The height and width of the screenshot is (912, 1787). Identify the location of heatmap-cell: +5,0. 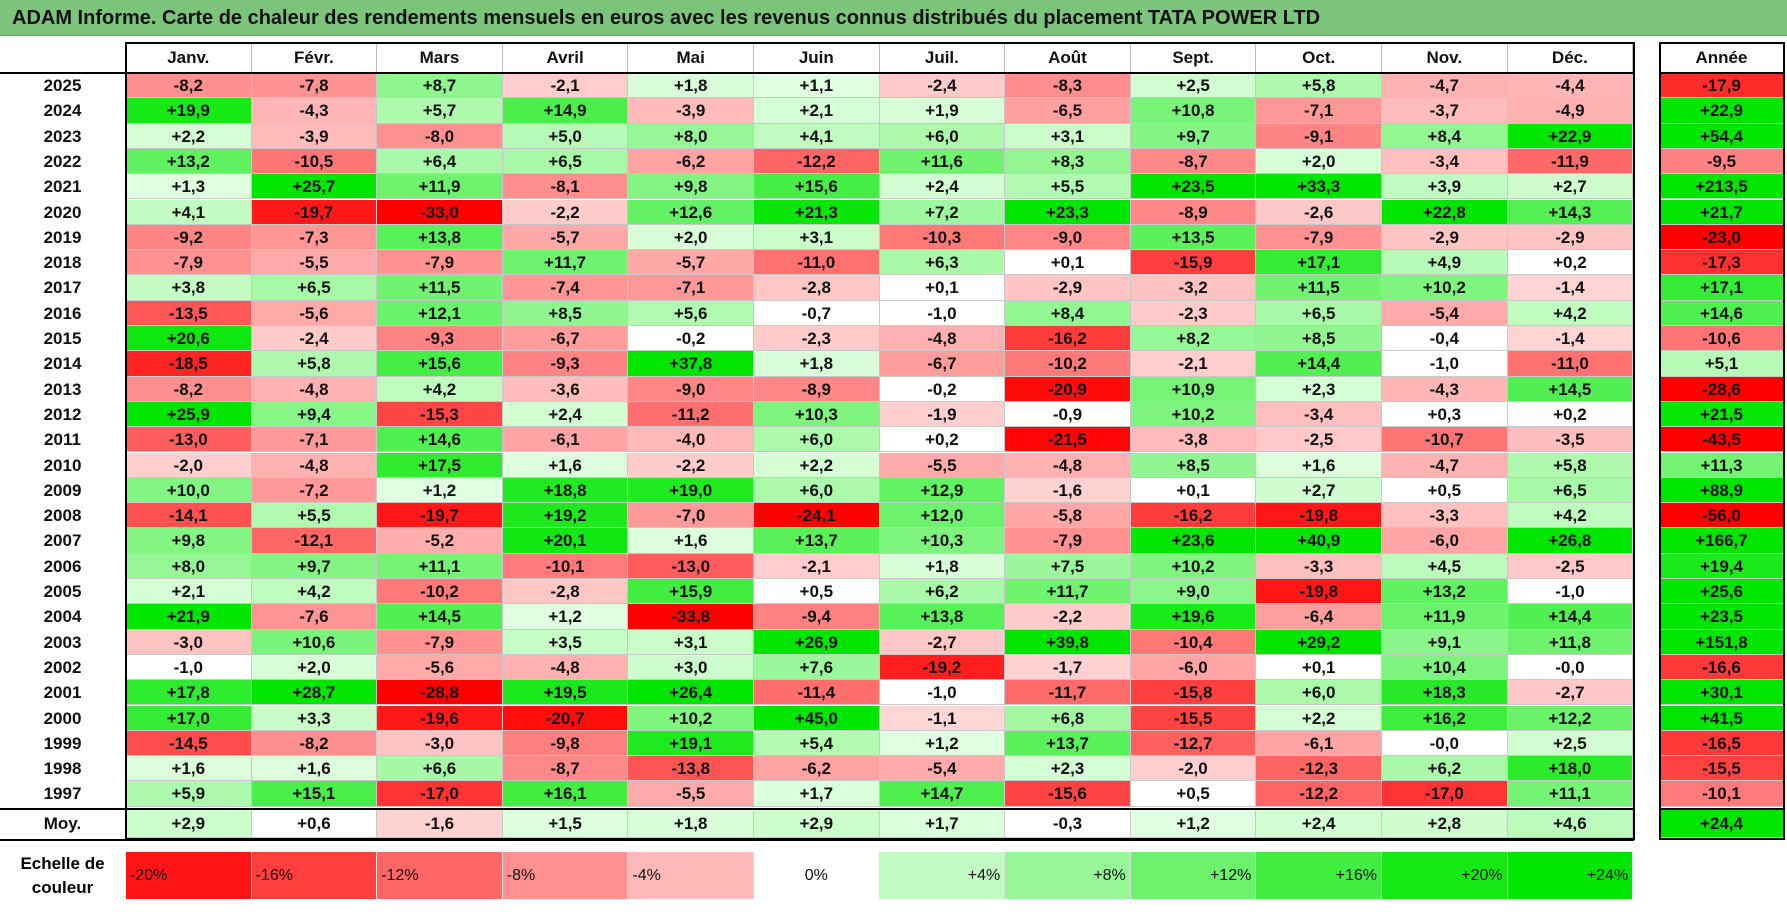
(565, 136).